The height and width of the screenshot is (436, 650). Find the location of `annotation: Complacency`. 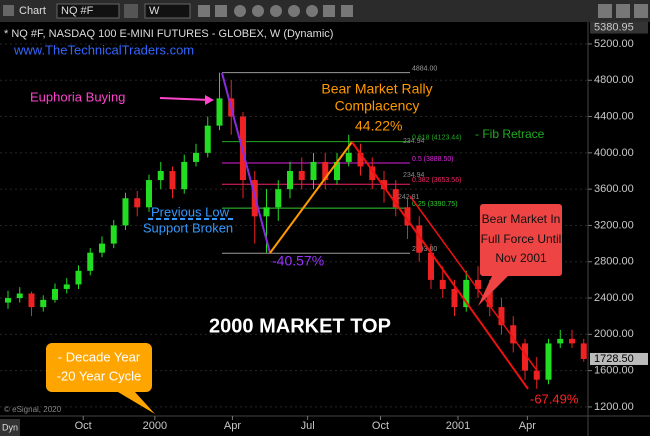

annotation: Complacency is located at coordinates (377, 106).